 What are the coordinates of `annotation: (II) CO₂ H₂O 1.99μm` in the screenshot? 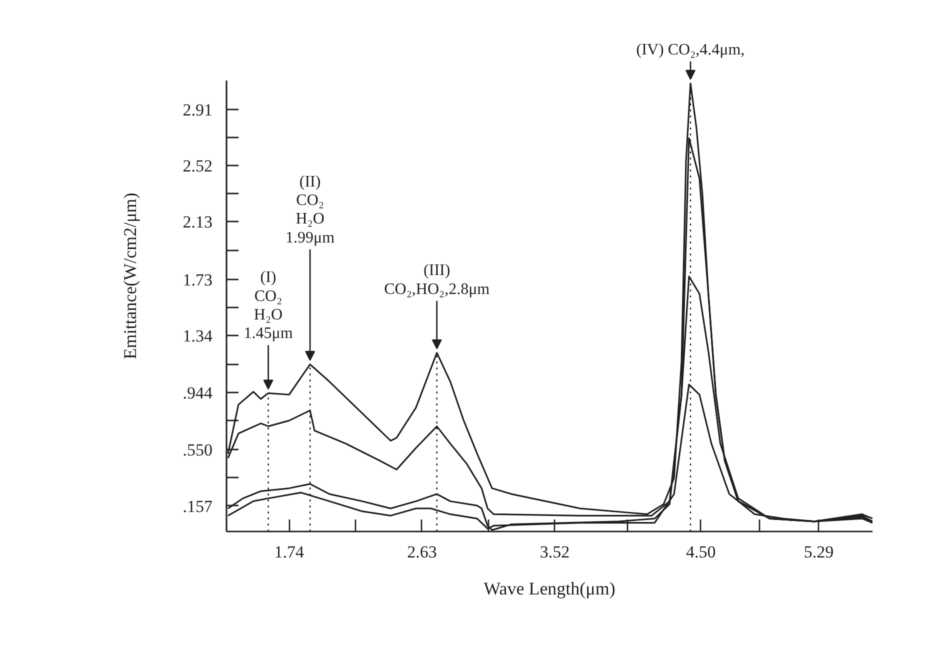 It's located at (311, 209).